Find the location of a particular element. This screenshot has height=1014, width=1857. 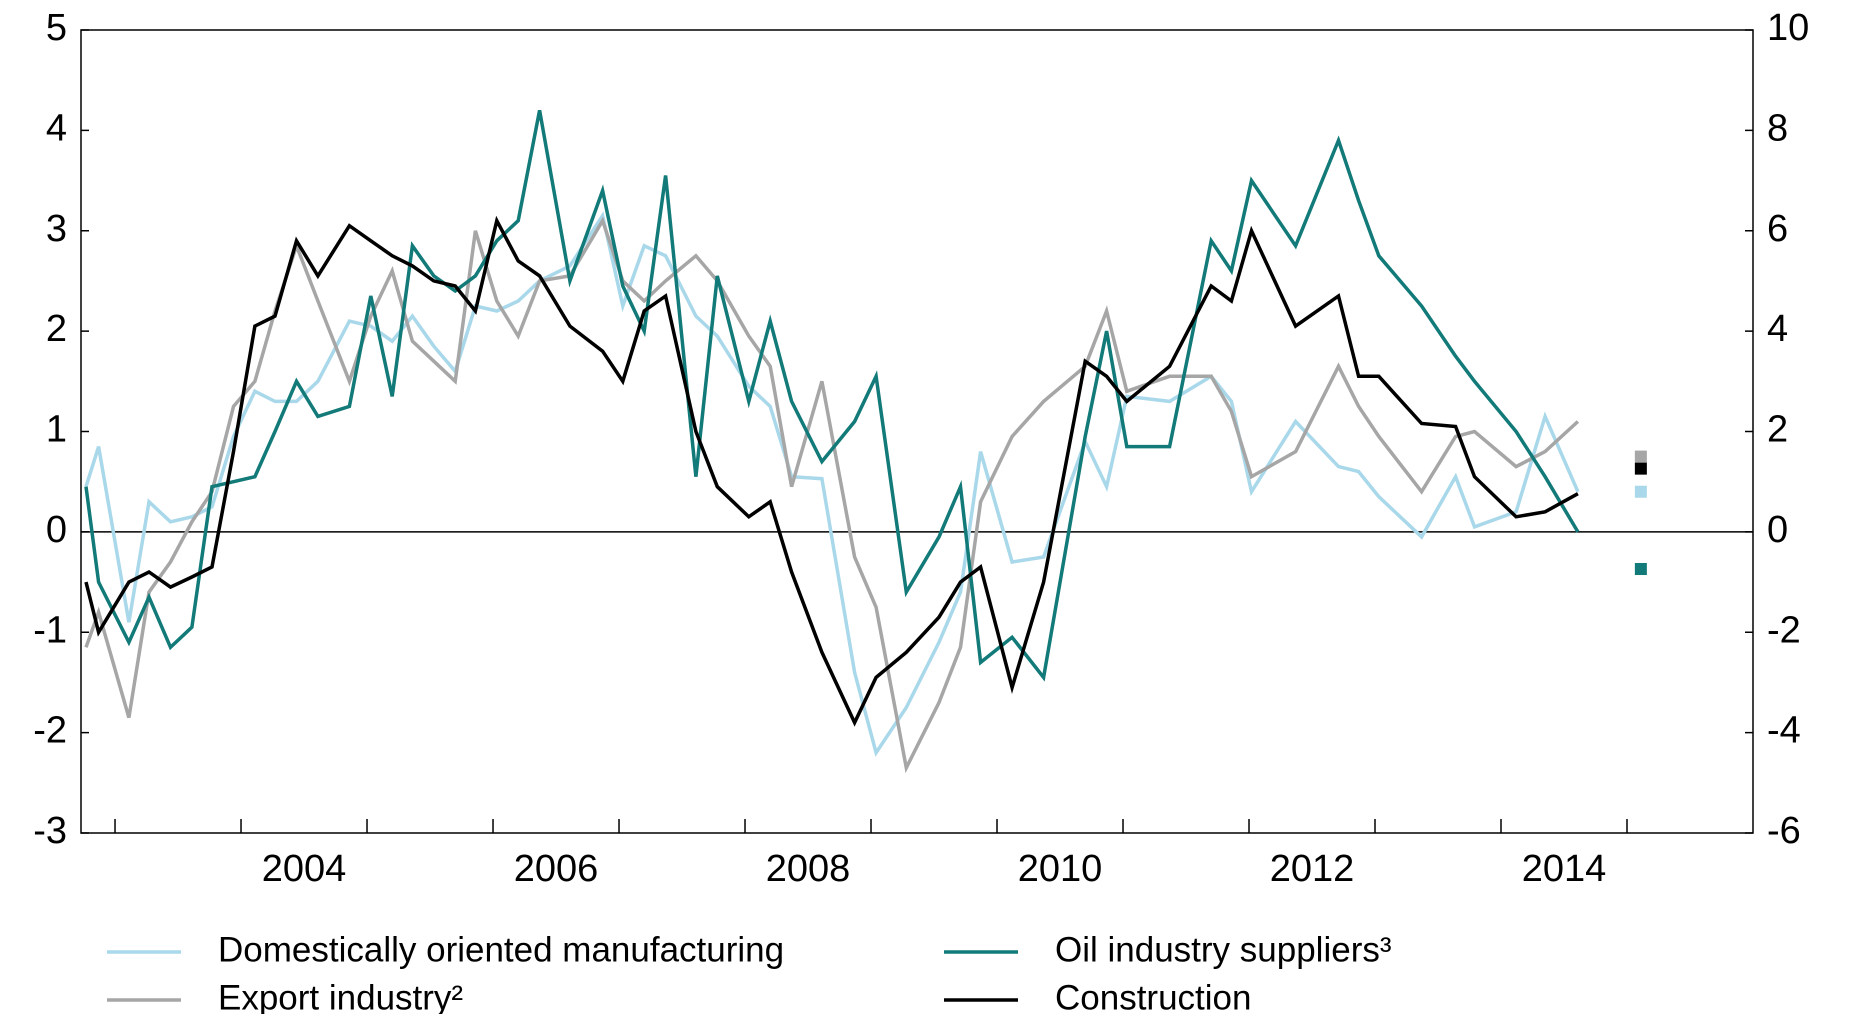

y2-tick-label: 8 is located at coordinates (1777, 128).